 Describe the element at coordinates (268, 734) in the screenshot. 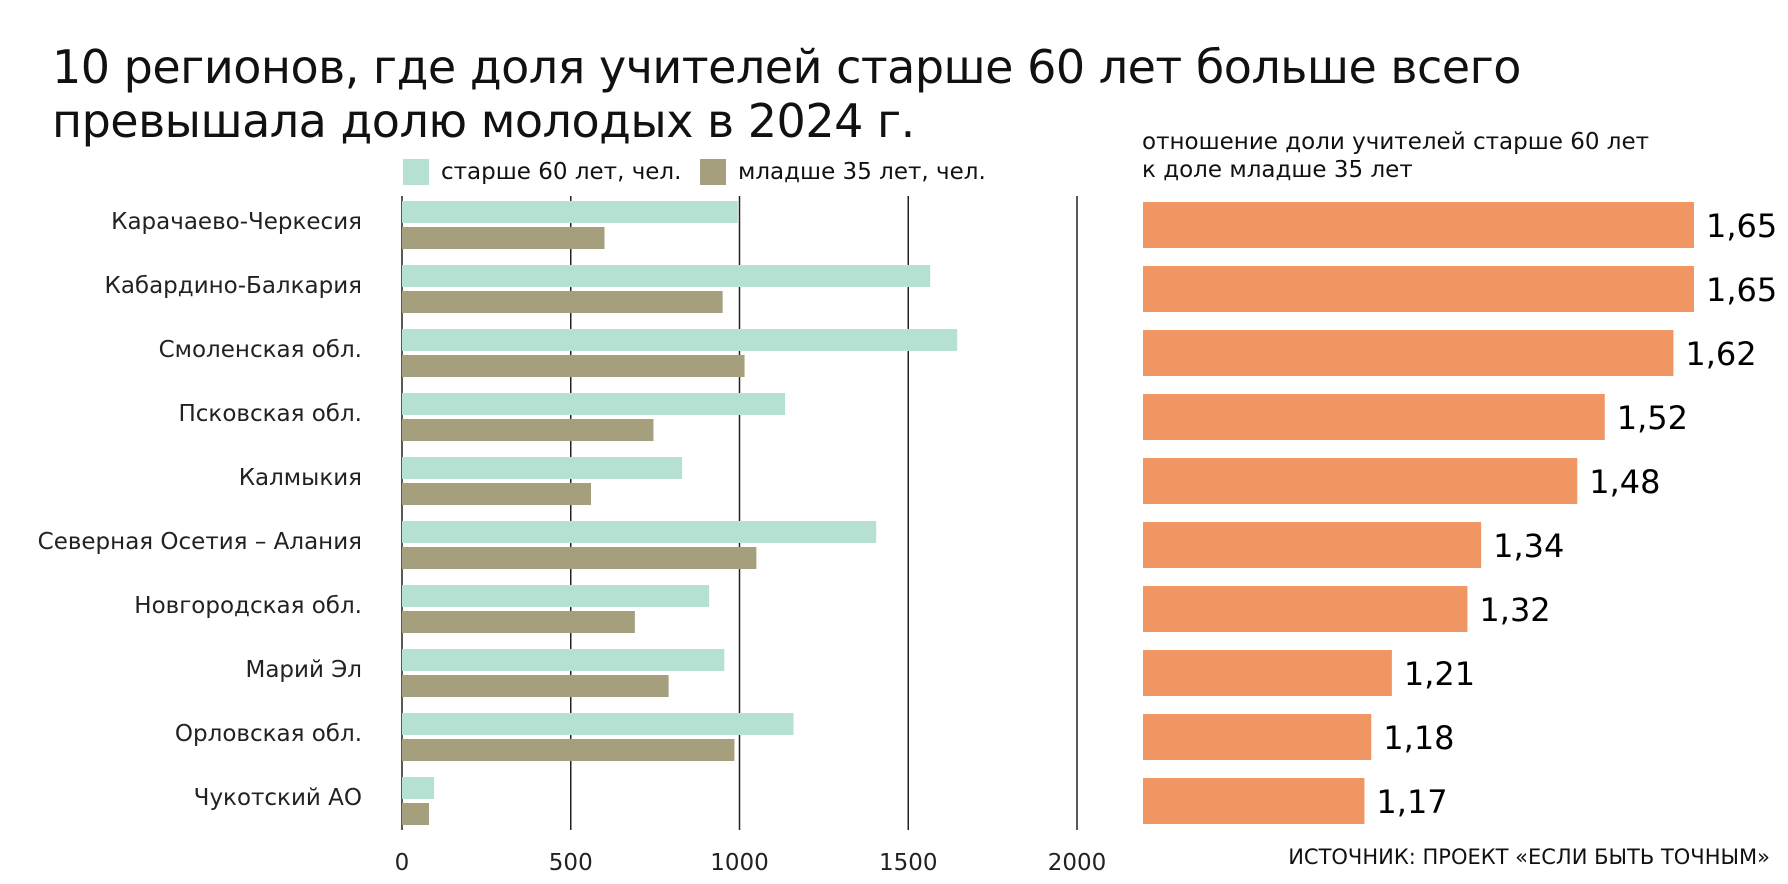

I see `category-label: Орловская обл.` at that location.